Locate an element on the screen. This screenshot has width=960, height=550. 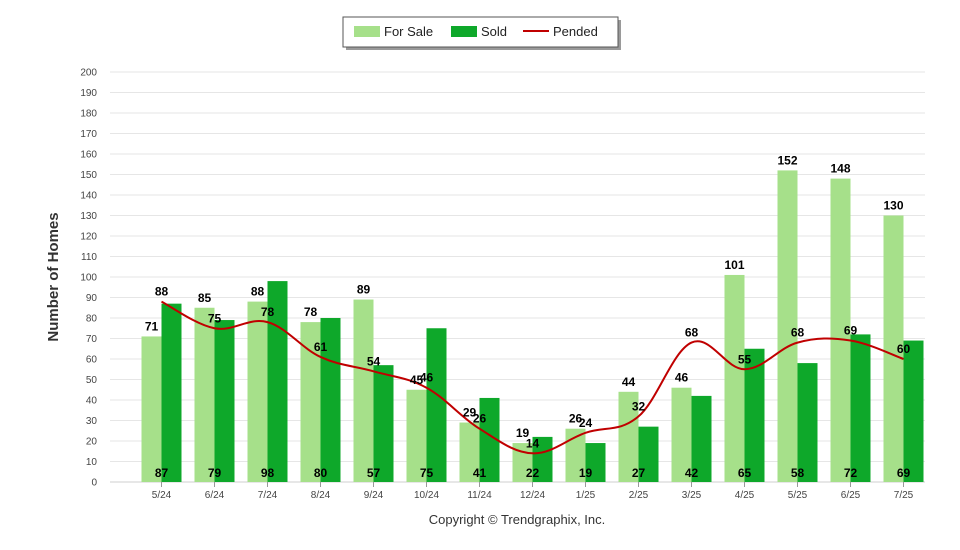
y-tick-label: 170 is located at coordinates (88, 134).